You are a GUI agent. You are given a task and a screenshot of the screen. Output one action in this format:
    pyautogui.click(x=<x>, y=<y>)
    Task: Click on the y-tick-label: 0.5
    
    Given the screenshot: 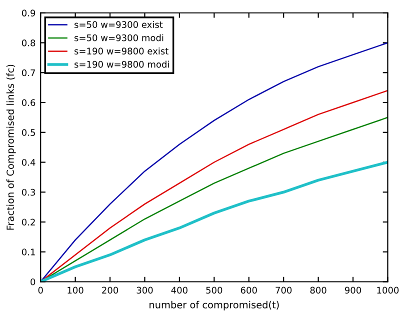 What is the action you would take?
    pyautogui.click(x=28, y=132)
    